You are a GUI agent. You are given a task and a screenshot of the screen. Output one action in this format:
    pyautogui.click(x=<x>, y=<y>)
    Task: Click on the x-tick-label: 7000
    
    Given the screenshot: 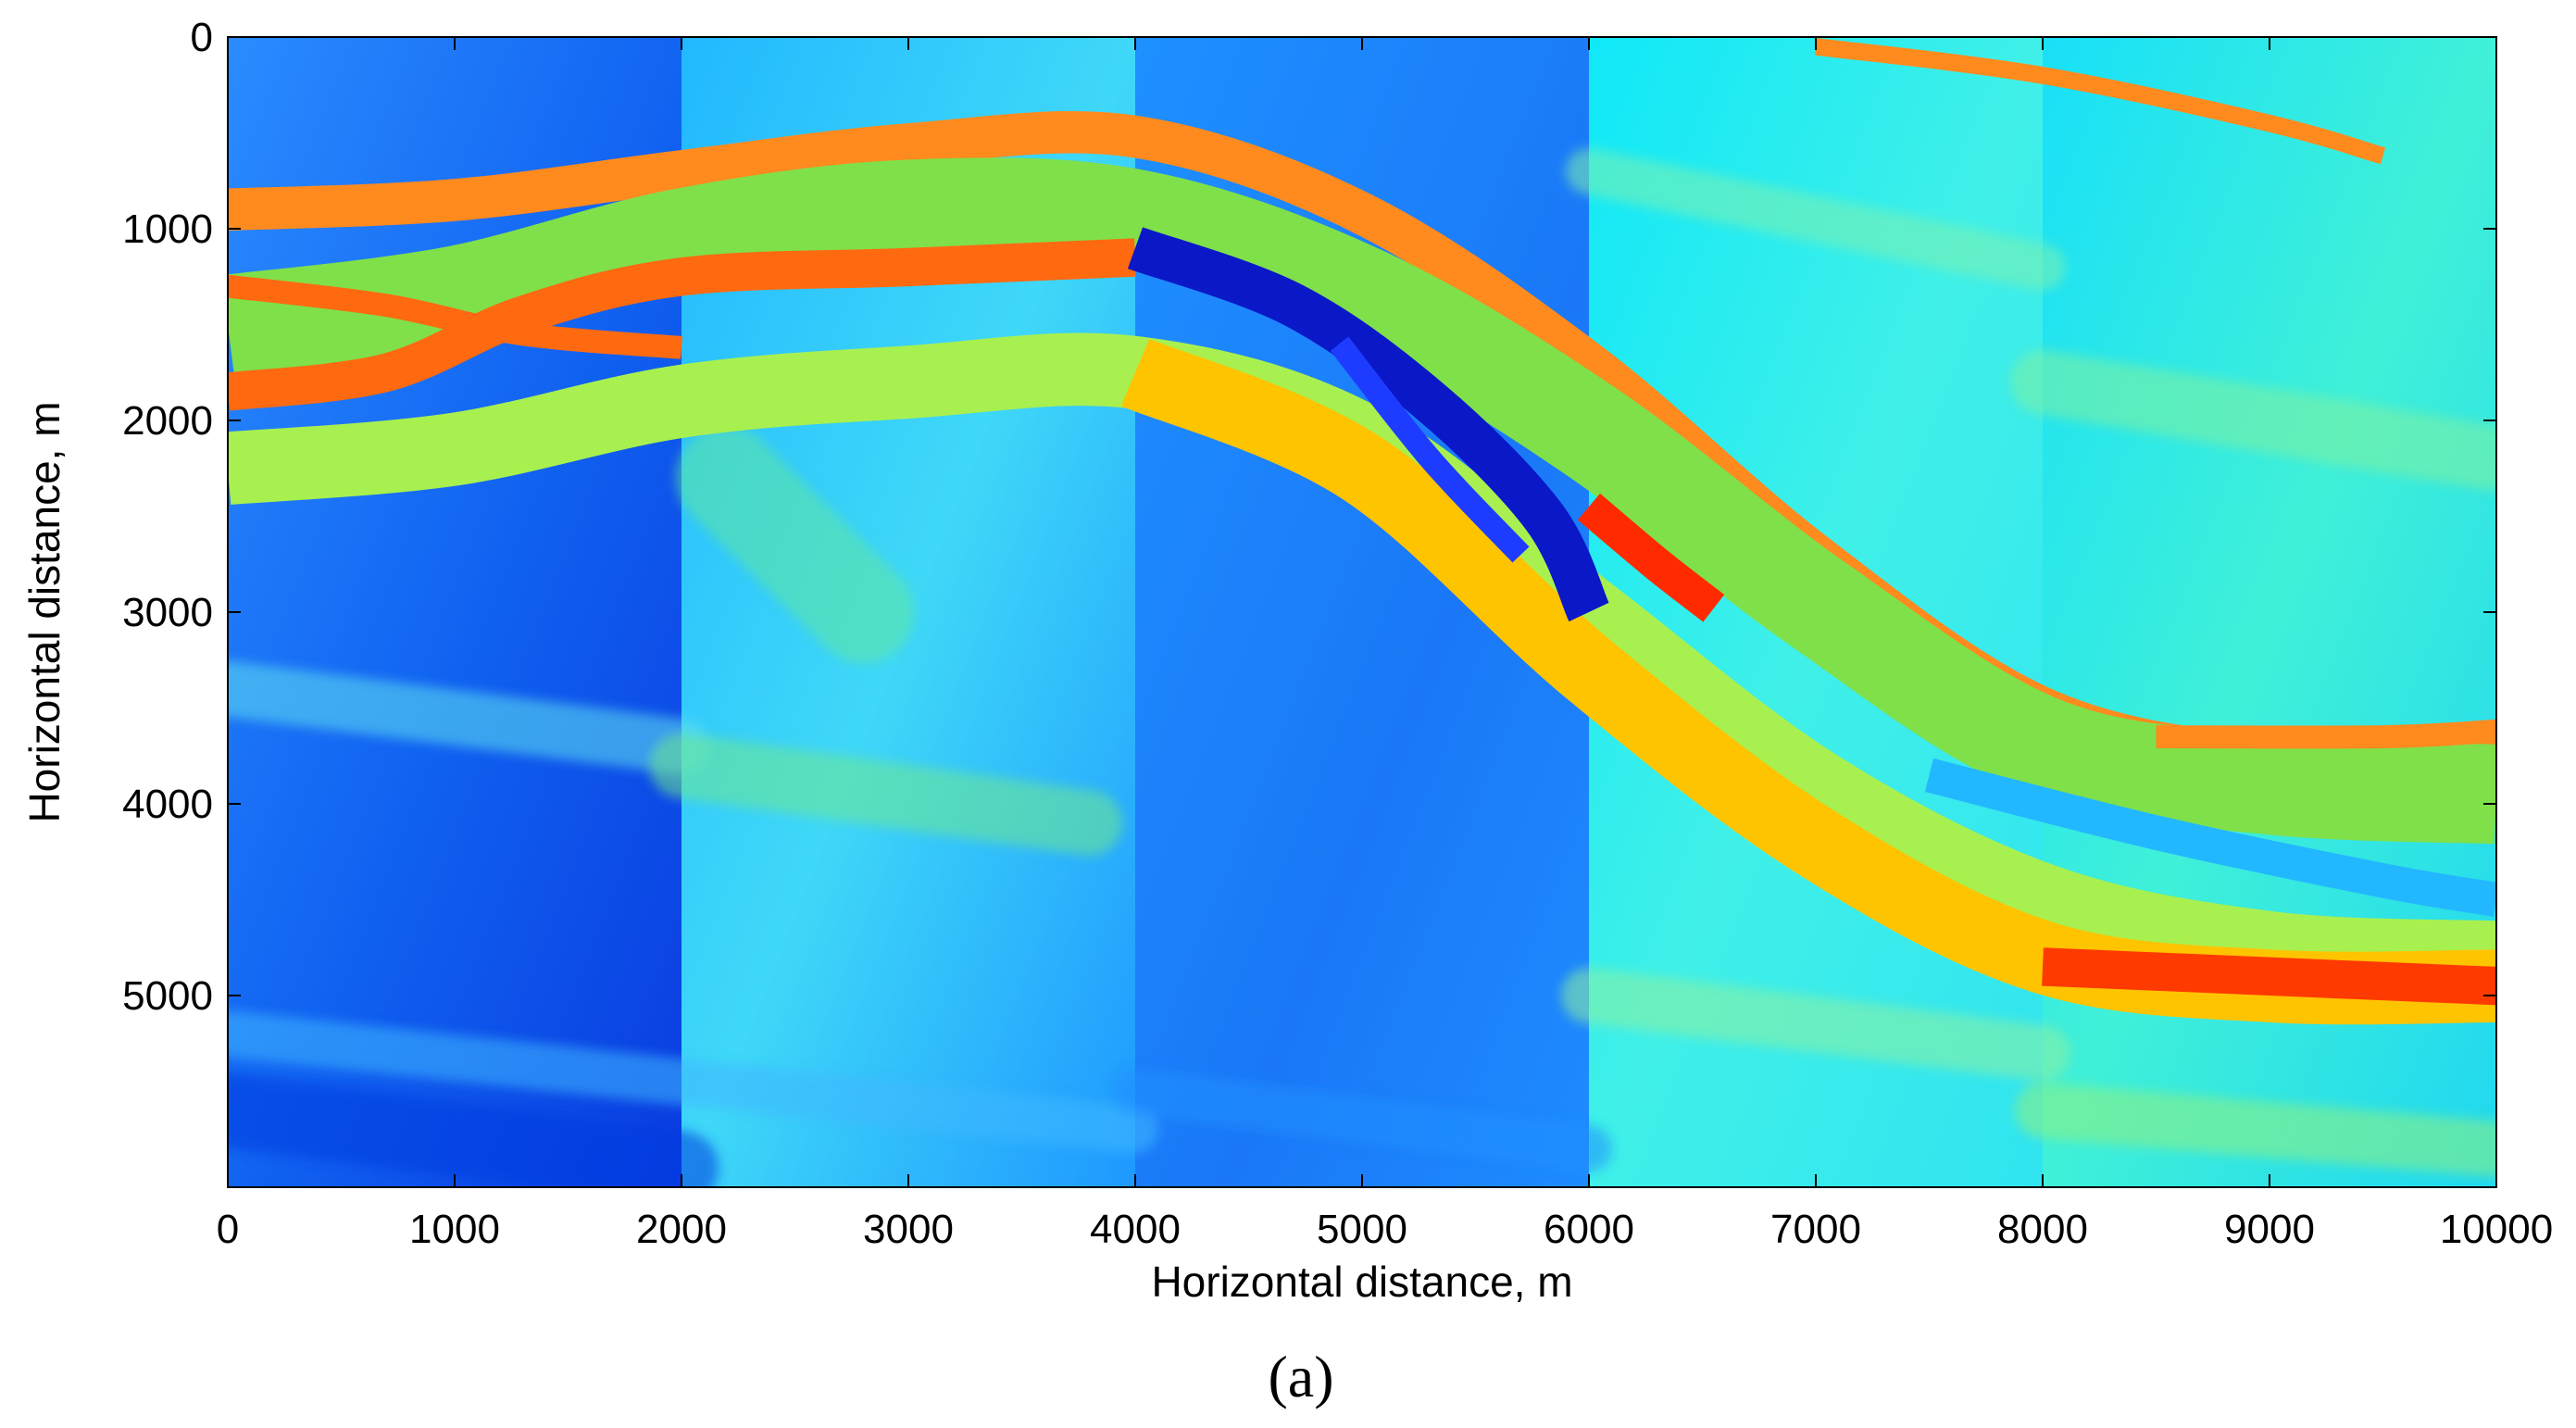 What is the action you would take?
    pyautogui.click(x=1815, y=1229)
    